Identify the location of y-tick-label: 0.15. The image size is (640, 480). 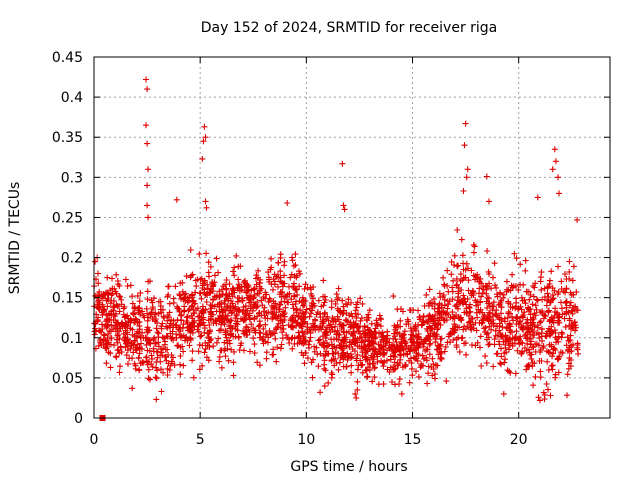
(67, 299).